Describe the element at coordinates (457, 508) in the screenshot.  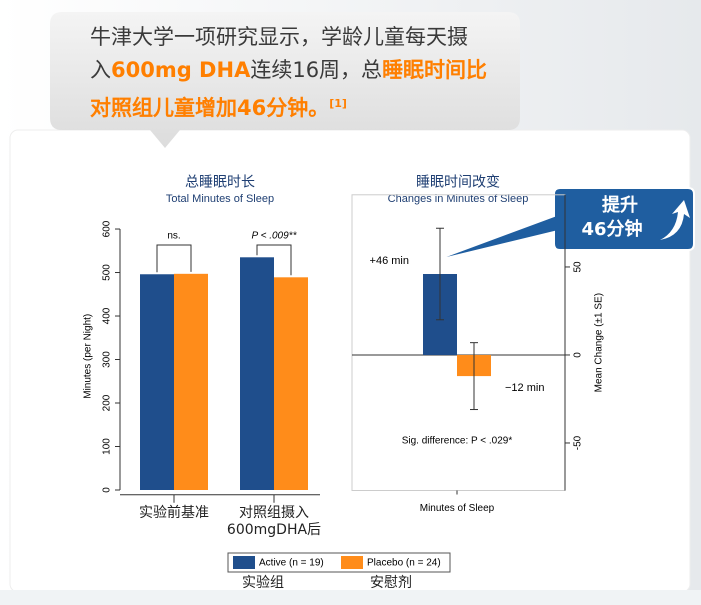
I see `x-axis-label: Minutes of Sleep` at that location.